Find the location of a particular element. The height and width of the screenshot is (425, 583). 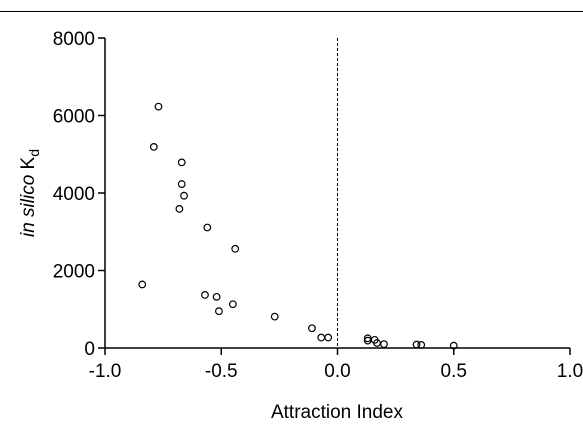

x-axis-title: Attraction Index is located at coordinates (337, 412).